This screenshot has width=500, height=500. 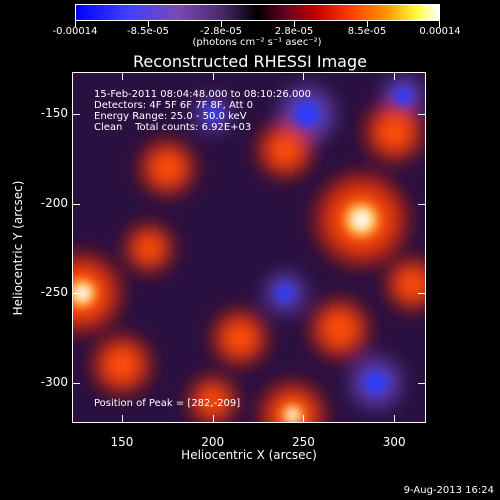 I want to click on colorbar-tick-label: -0.00014, so click(x=75, y=31).